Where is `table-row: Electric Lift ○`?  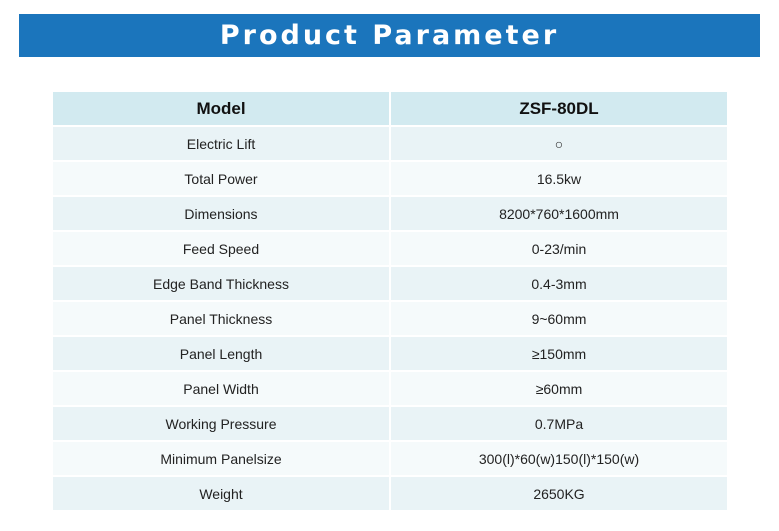
table-row: Electric Lift ○ is located at coordinates (390, 144).